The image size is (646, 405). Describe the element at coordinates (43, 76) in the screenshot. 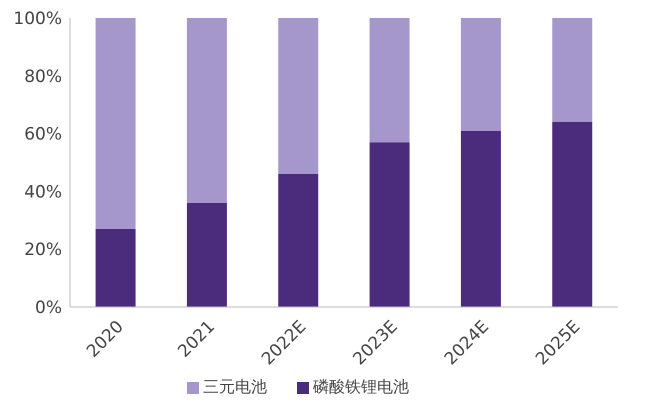

I see `y-tick-label: 80%` at that location.